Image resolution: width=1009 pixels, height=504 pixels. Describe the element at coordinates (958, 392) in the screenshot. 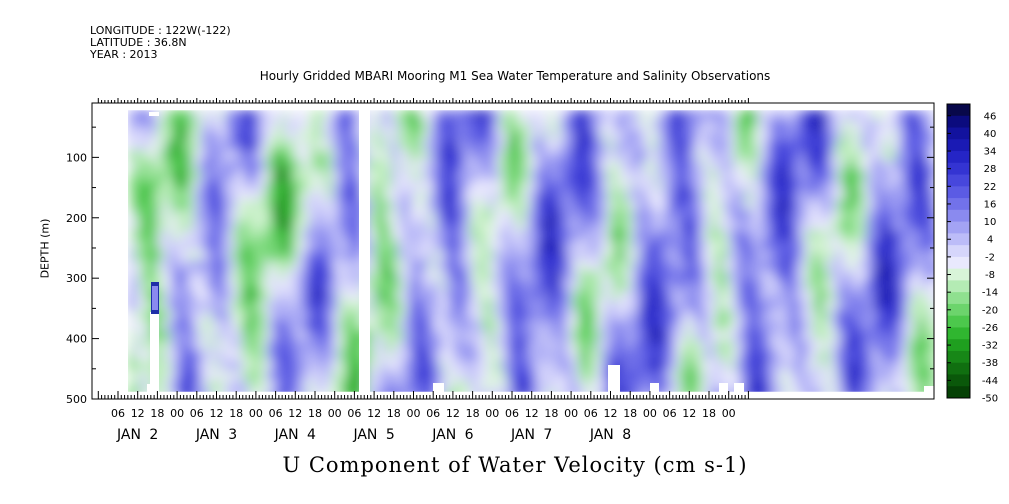

I see `colorbar-swatch` at that location.